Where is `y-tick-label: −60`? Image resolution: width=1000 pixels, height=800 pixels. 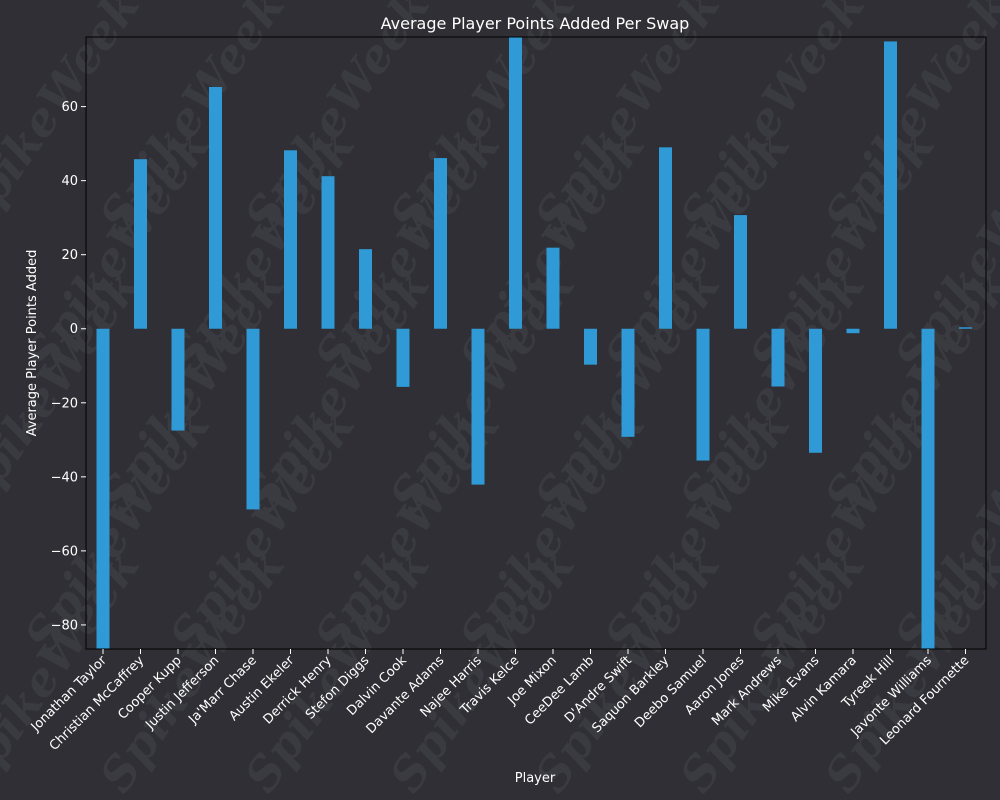
y-tick-label: −60 is located at coordinates (64, 551).